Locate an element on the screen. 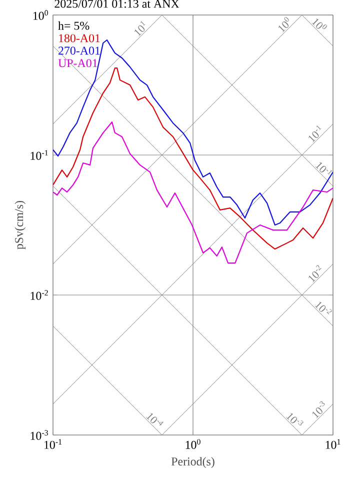  y-axis-title: pSv(cm/s) is located at coordinates (20, 225).